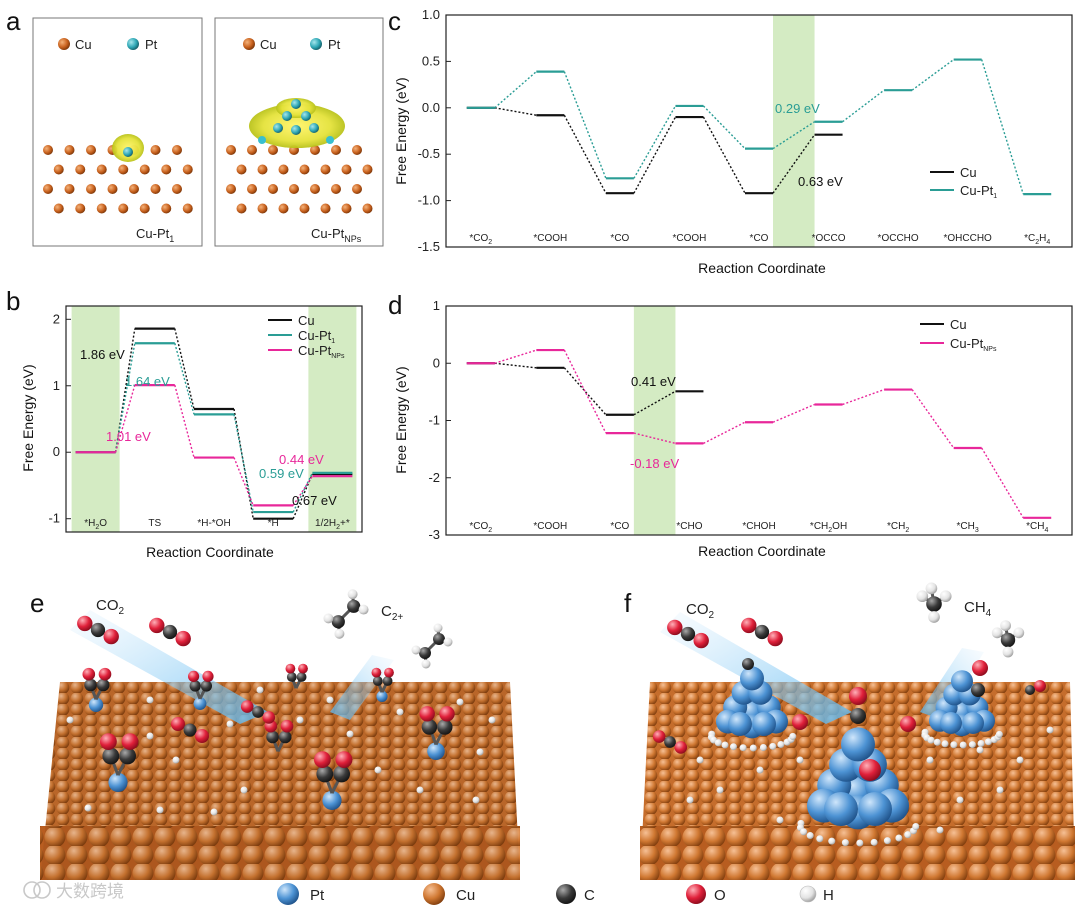 This screenshot has height=912, width=1080. I want to click on x-category-label: *CHOH, so click(758, 526).